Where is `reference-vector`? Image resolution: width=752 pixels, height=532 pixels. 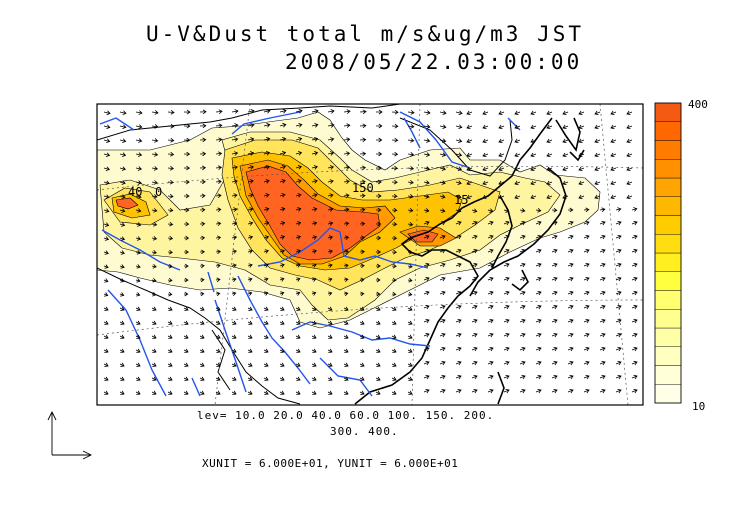
reference-vector is located at coordinates (70, 435).